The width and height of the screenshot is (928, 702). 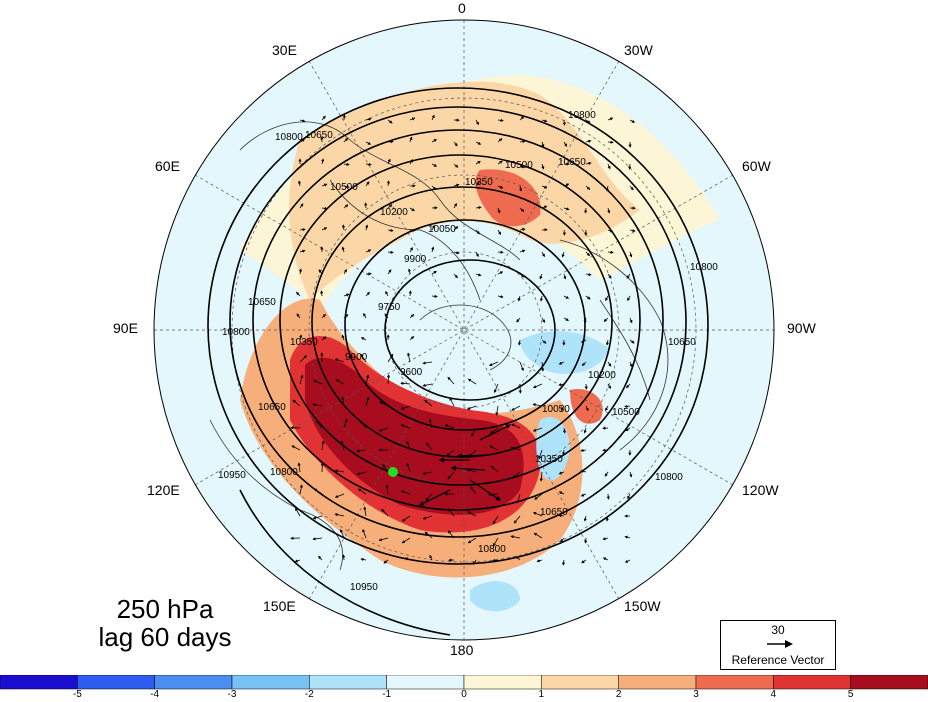 What do you see at coordinates (465, 465) in the screenshot?
I see `strong-wind-vectors` at bounding box center [465, 465].